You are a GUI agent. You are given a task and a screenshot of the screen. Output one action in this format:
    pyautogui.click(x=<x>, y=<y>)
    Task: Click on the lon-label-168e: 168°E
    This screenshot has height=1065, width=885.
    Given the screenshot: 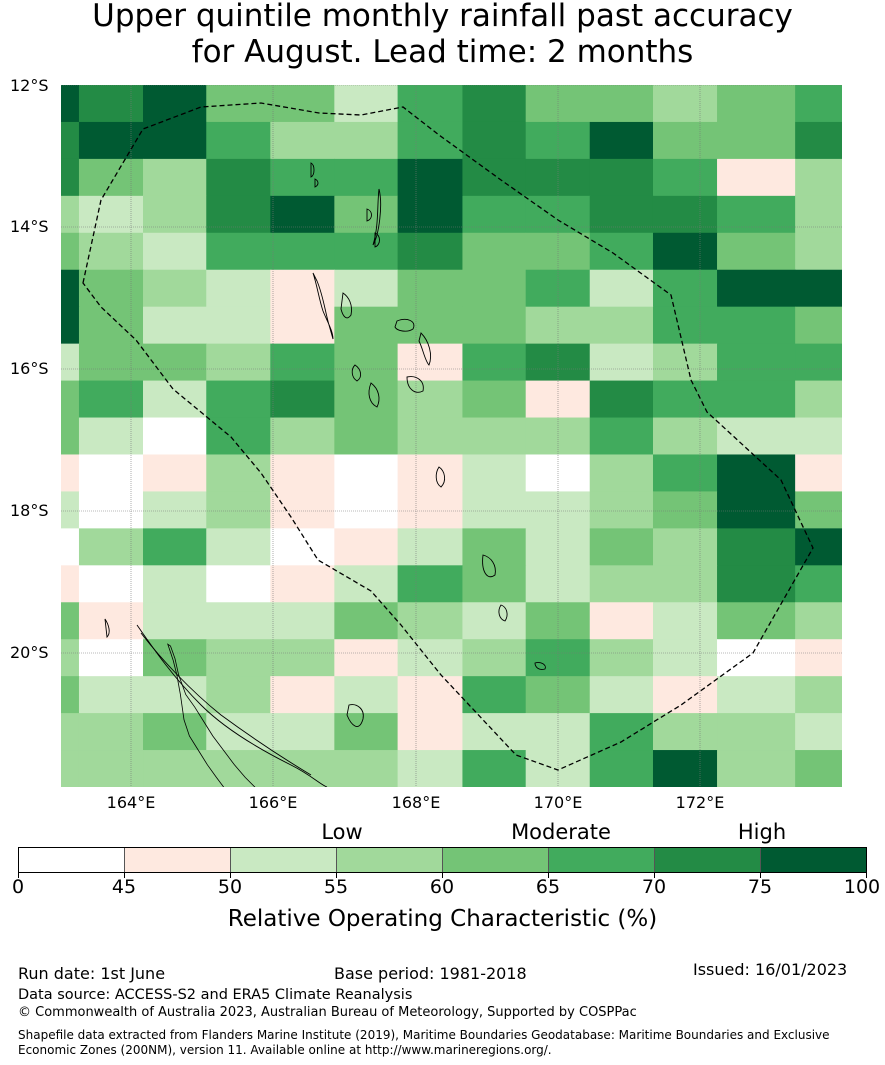 What is the action you would take?
    pyautogui.click(x=416, y=802)
    